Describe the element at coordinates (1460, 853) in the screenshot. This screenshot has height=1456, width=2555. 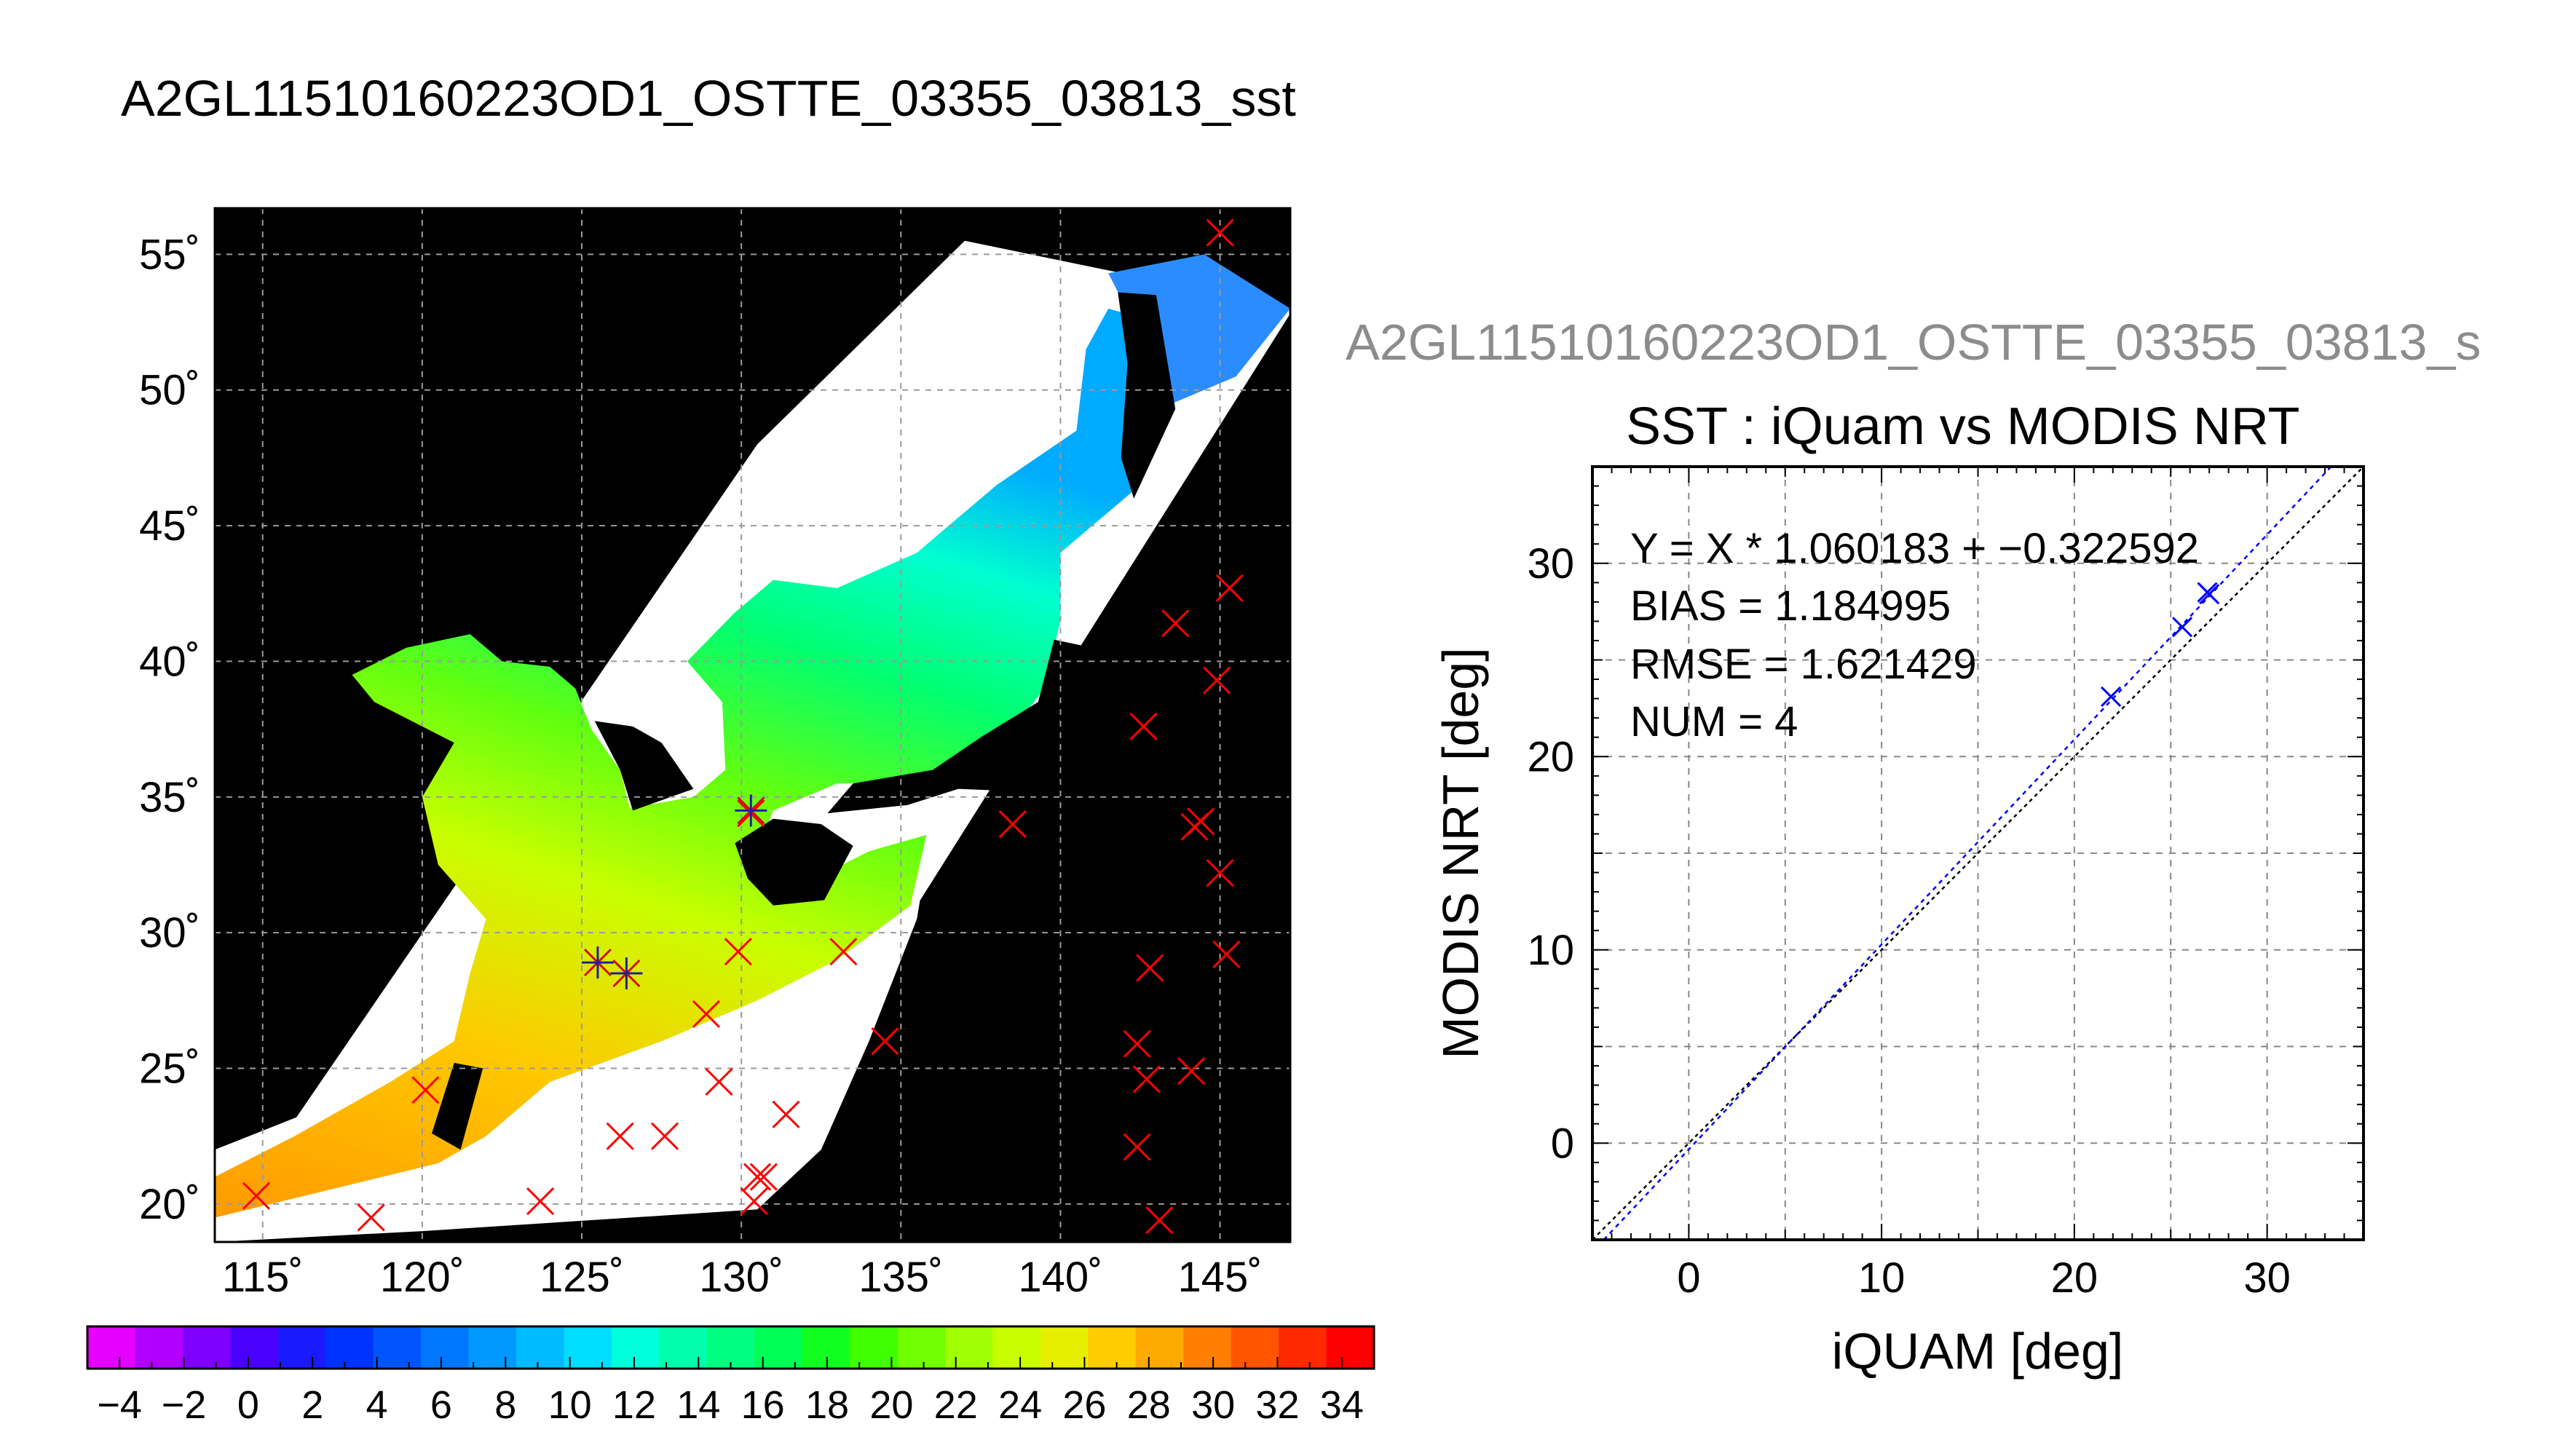
I see `y-axis-label: MODIS NRT [deg]` at that location.